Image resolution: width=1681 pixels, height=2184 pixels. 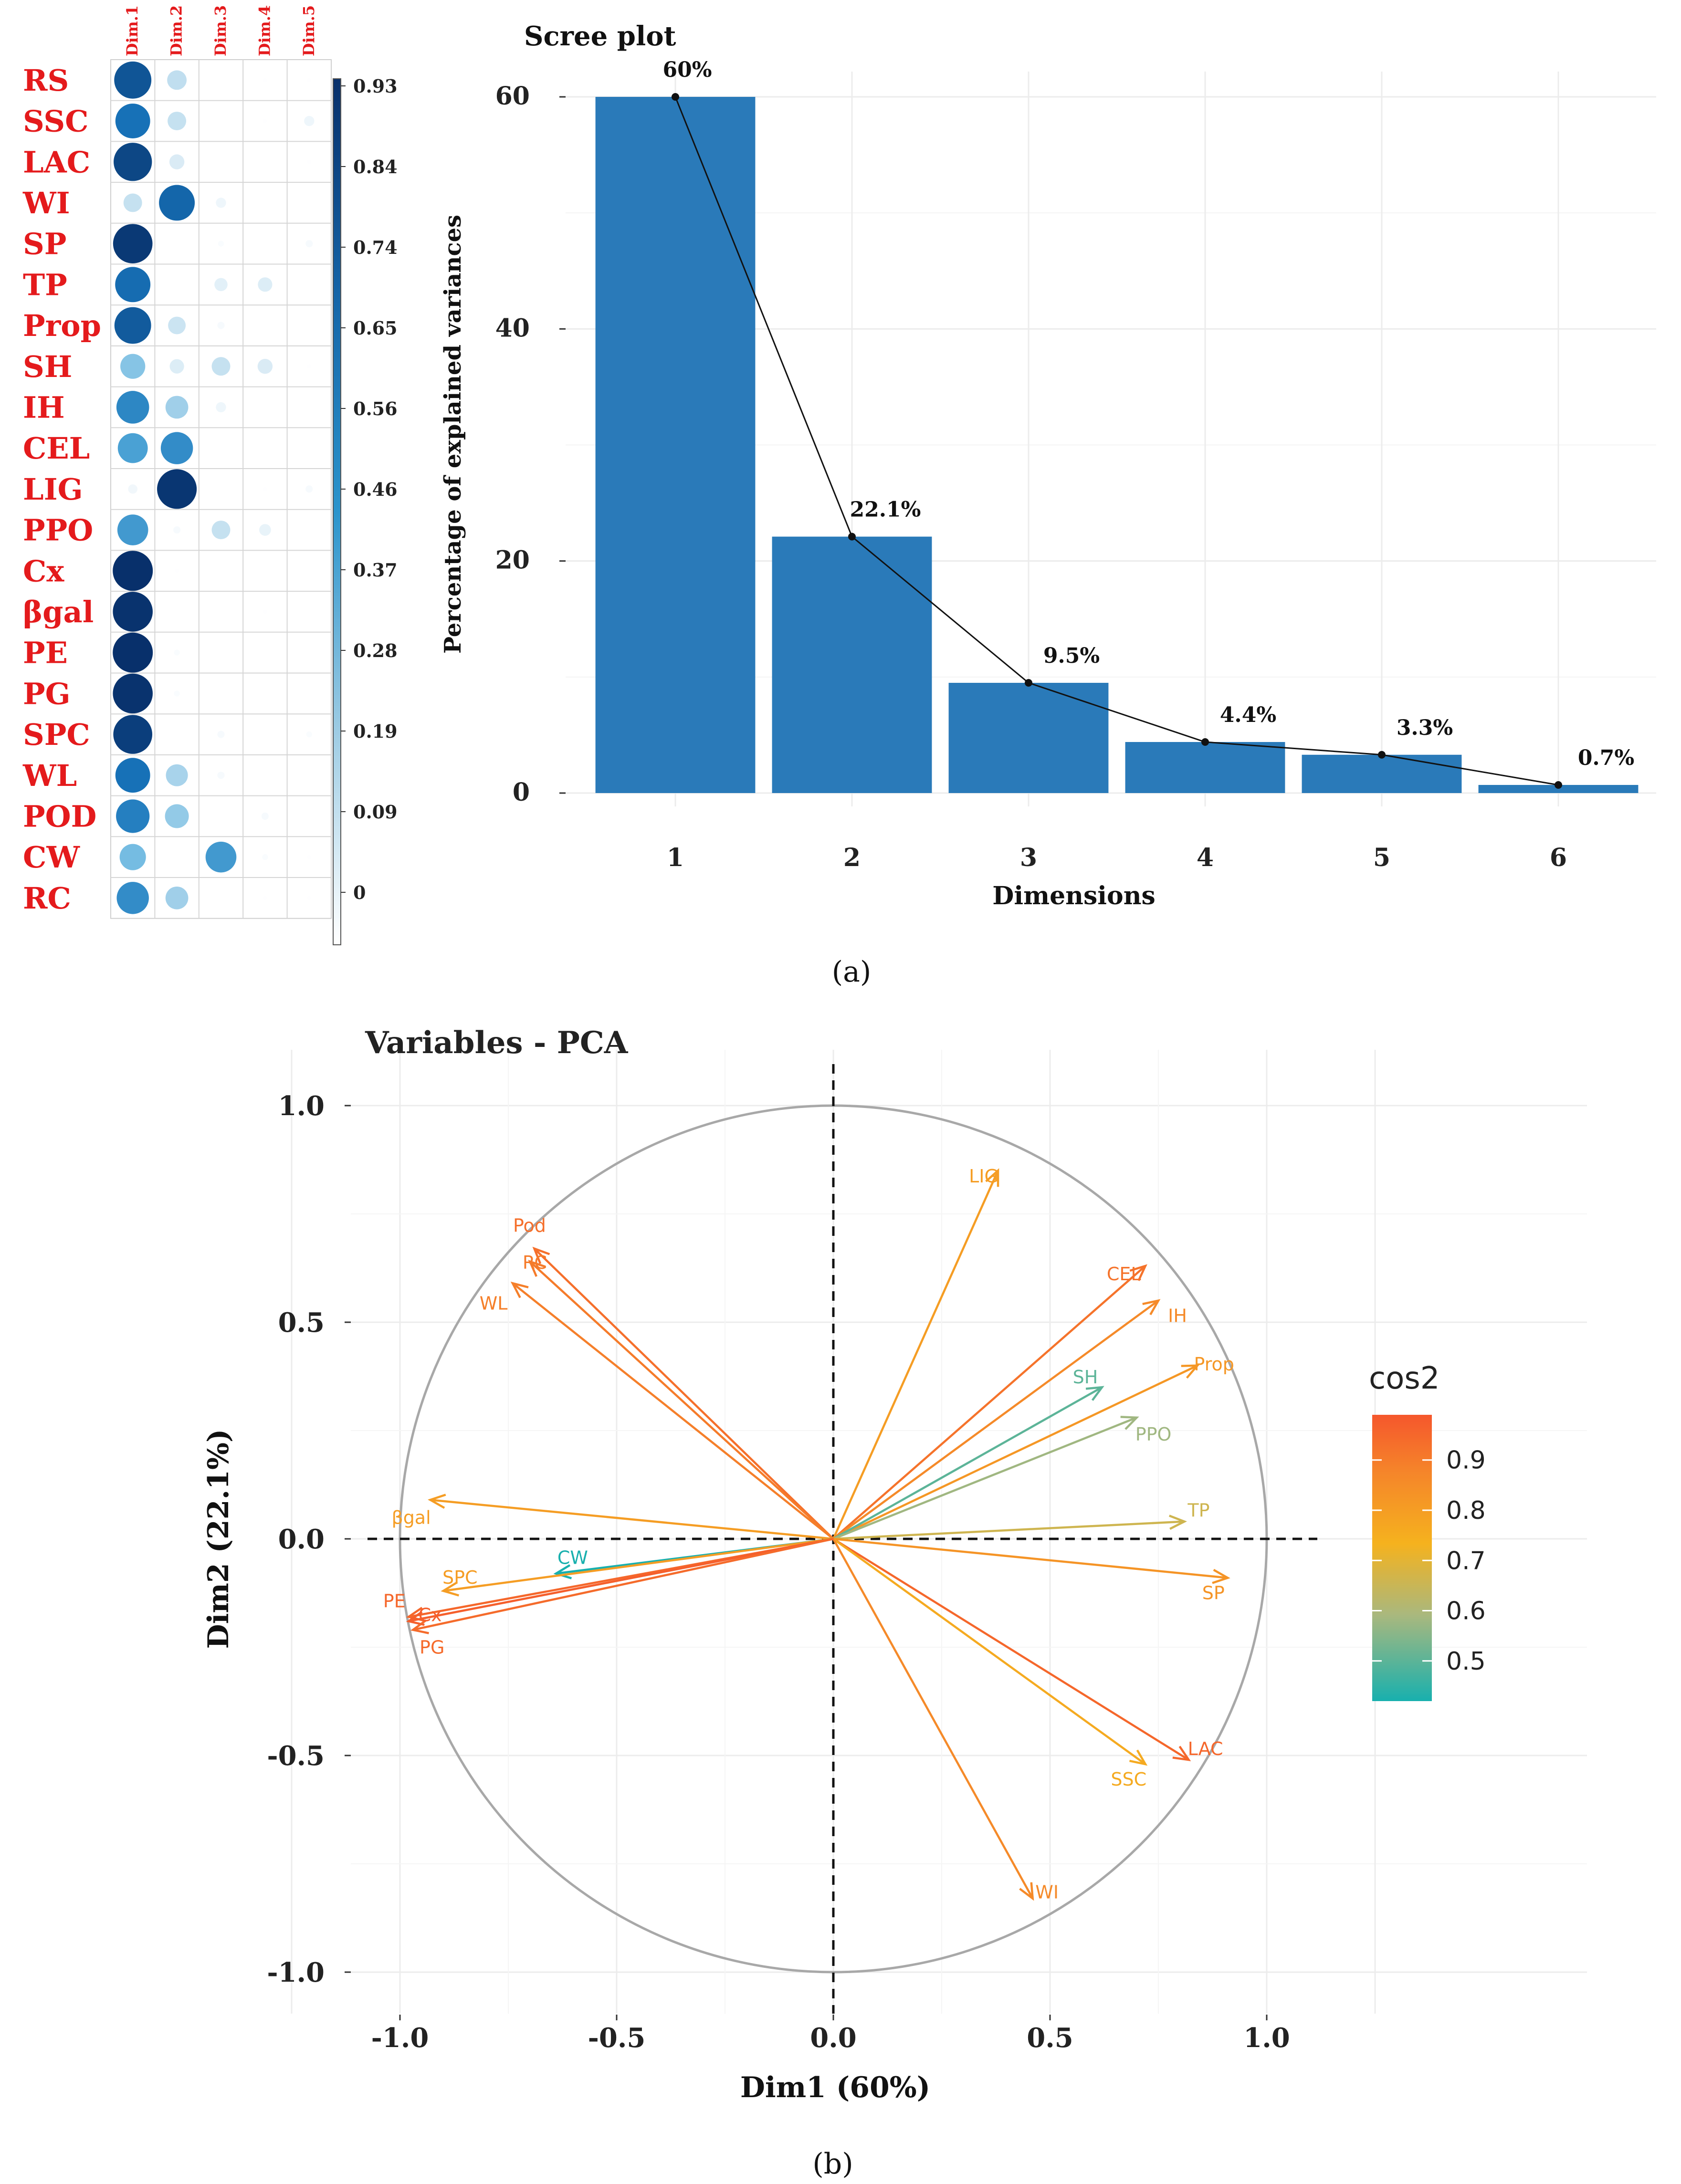 I want to click on heatmap-row-label: POD, so click(x=59, y=817).